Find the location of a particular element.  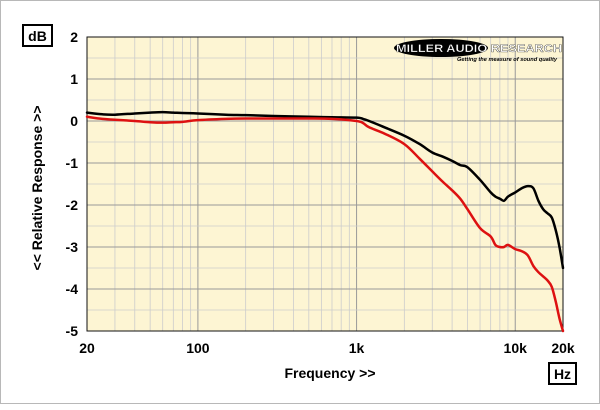

y-tick-label: -3 is located at coordinates (72, 247).